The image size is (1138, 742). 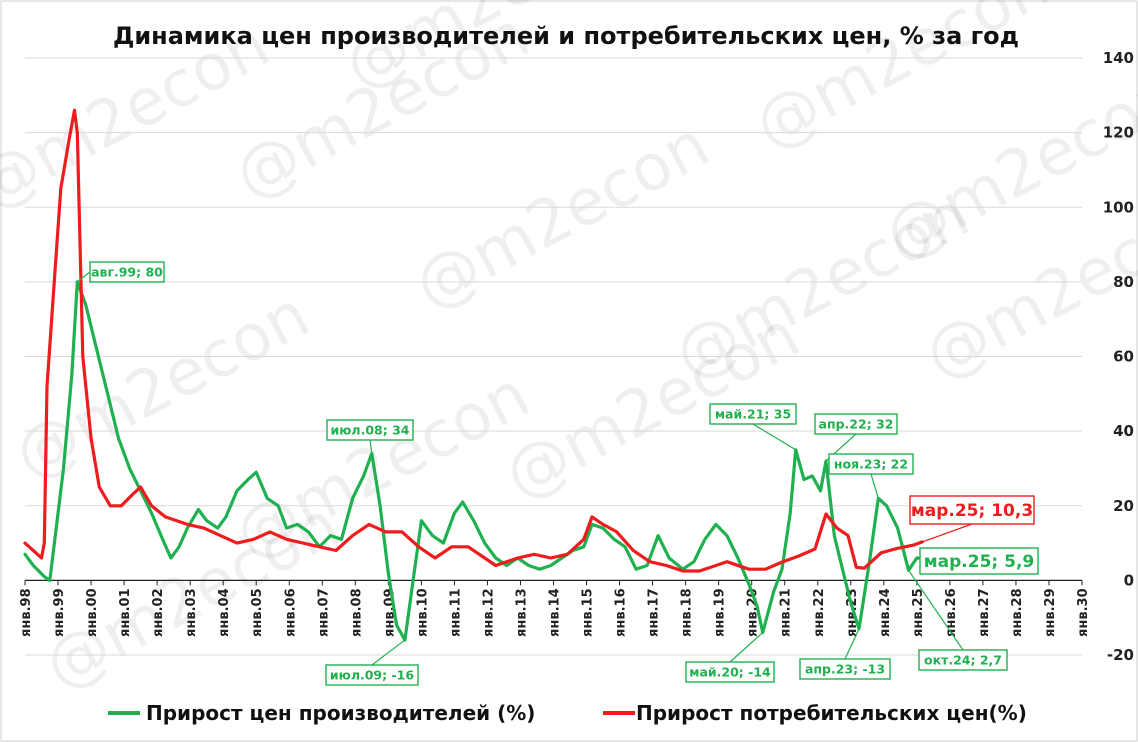 I want to click on x-tick-label: янв.12, so click(x=488, y=612).